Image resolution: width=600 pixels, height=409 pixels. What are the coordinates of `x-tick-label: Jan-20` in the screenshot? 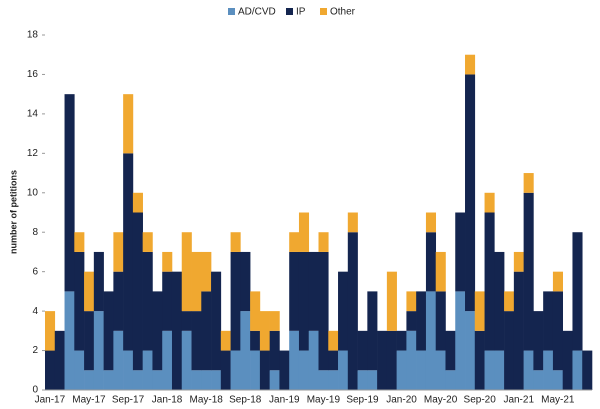 It's located at (401, 400).